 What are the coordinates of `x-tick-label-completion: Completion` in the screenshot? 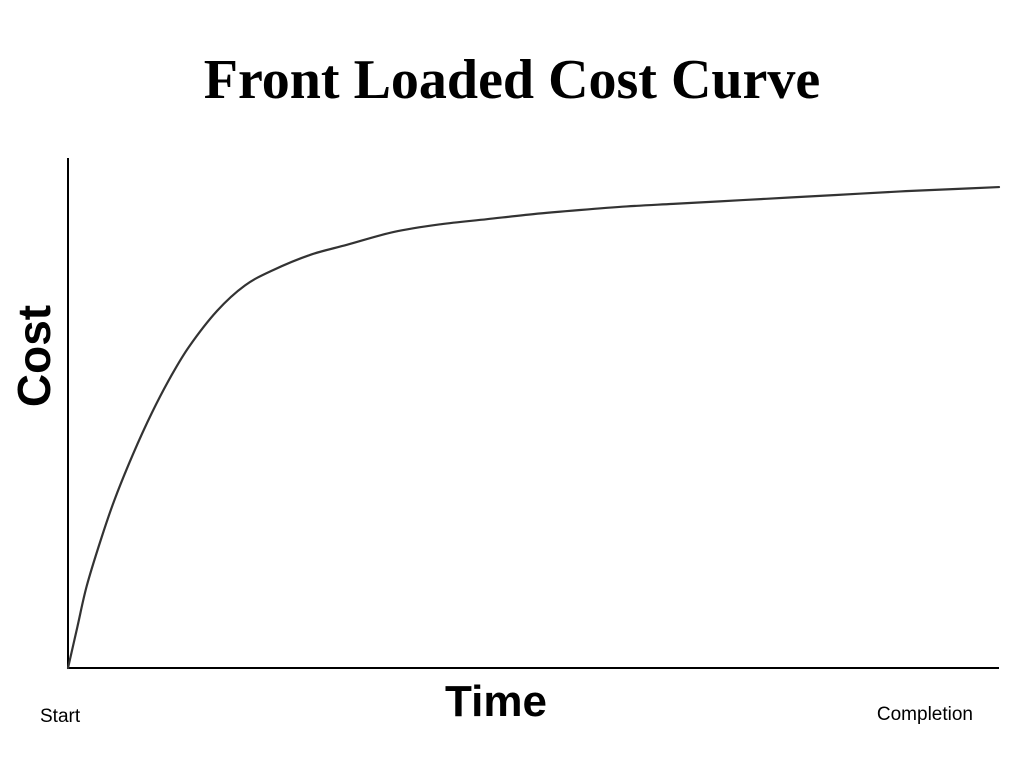 It's located at (925, 714).